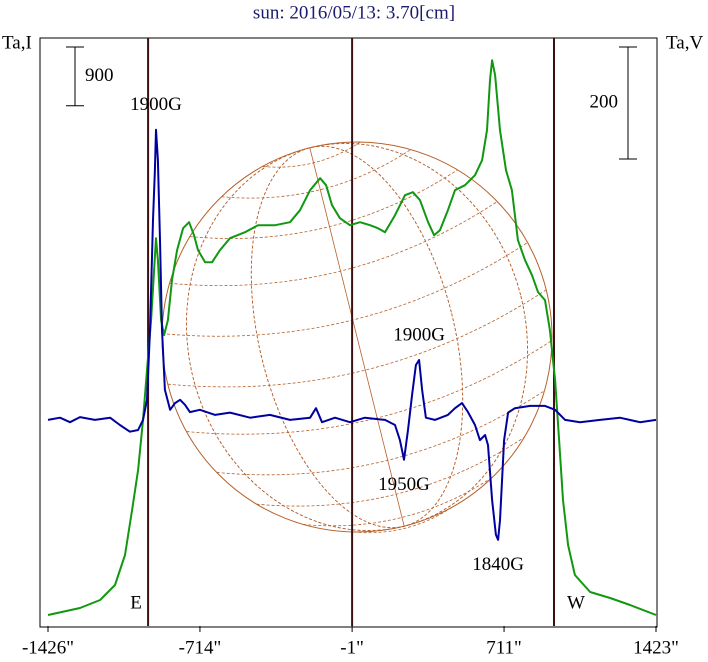 Image resolution: width=708 pixels, height=662 pixels. What do you see at coordinates (504, 647) in the screenshot?
I see `x-tick-label: 711"` at bounding box center [504, 647].